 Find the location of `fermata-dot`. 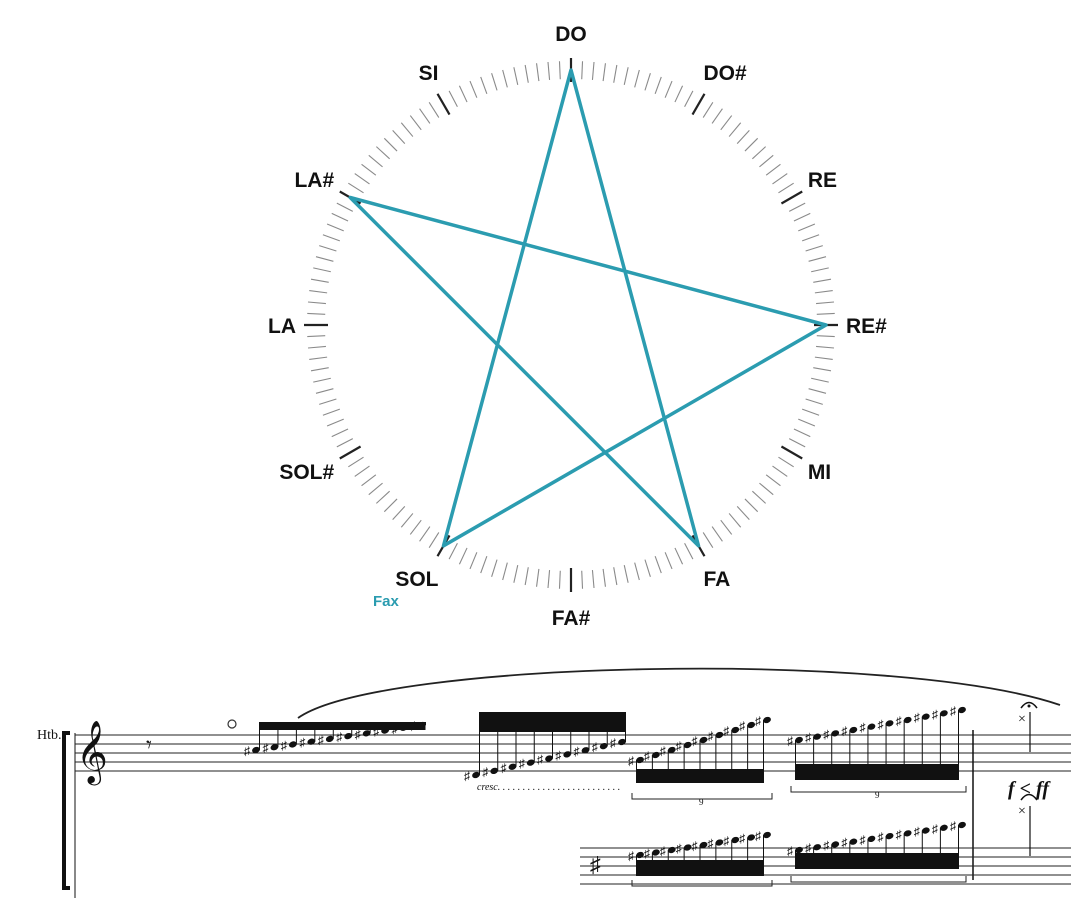

fermata-dot is located at coordinates (1029, 706).